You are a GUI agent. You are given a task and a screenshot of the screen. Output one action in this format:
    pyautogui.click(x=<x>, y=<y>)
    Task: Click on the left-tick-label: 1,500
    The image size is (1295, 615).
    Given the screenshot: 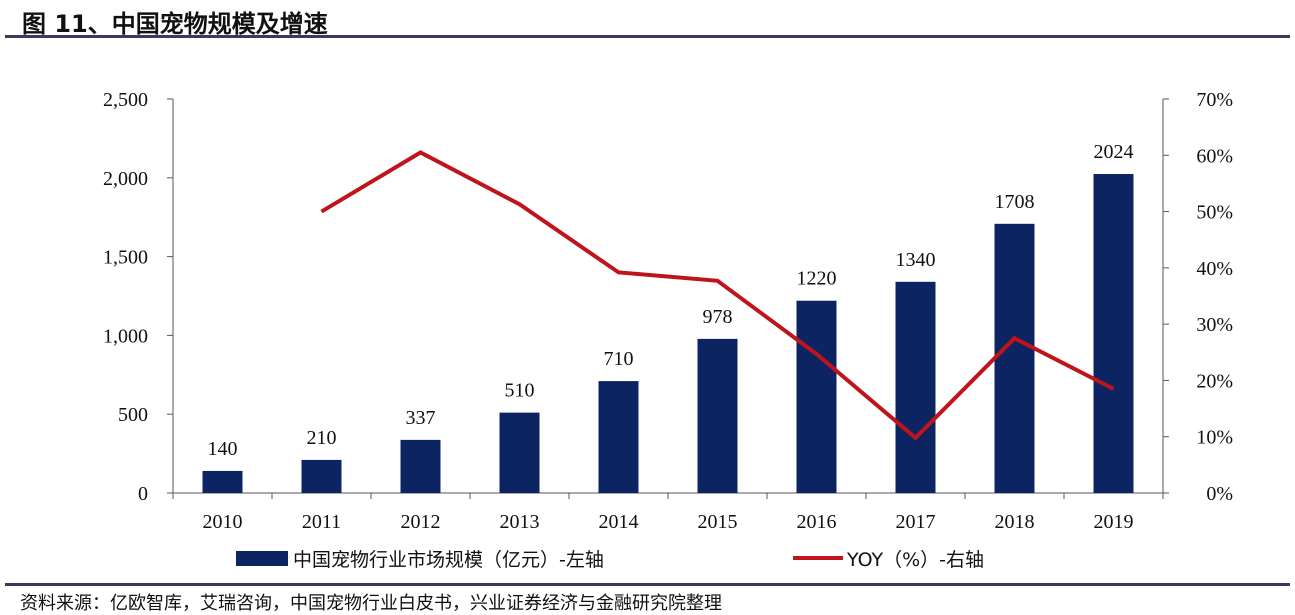 What is the action you would take?
    pyautogui.click(x=125, y=258)
    